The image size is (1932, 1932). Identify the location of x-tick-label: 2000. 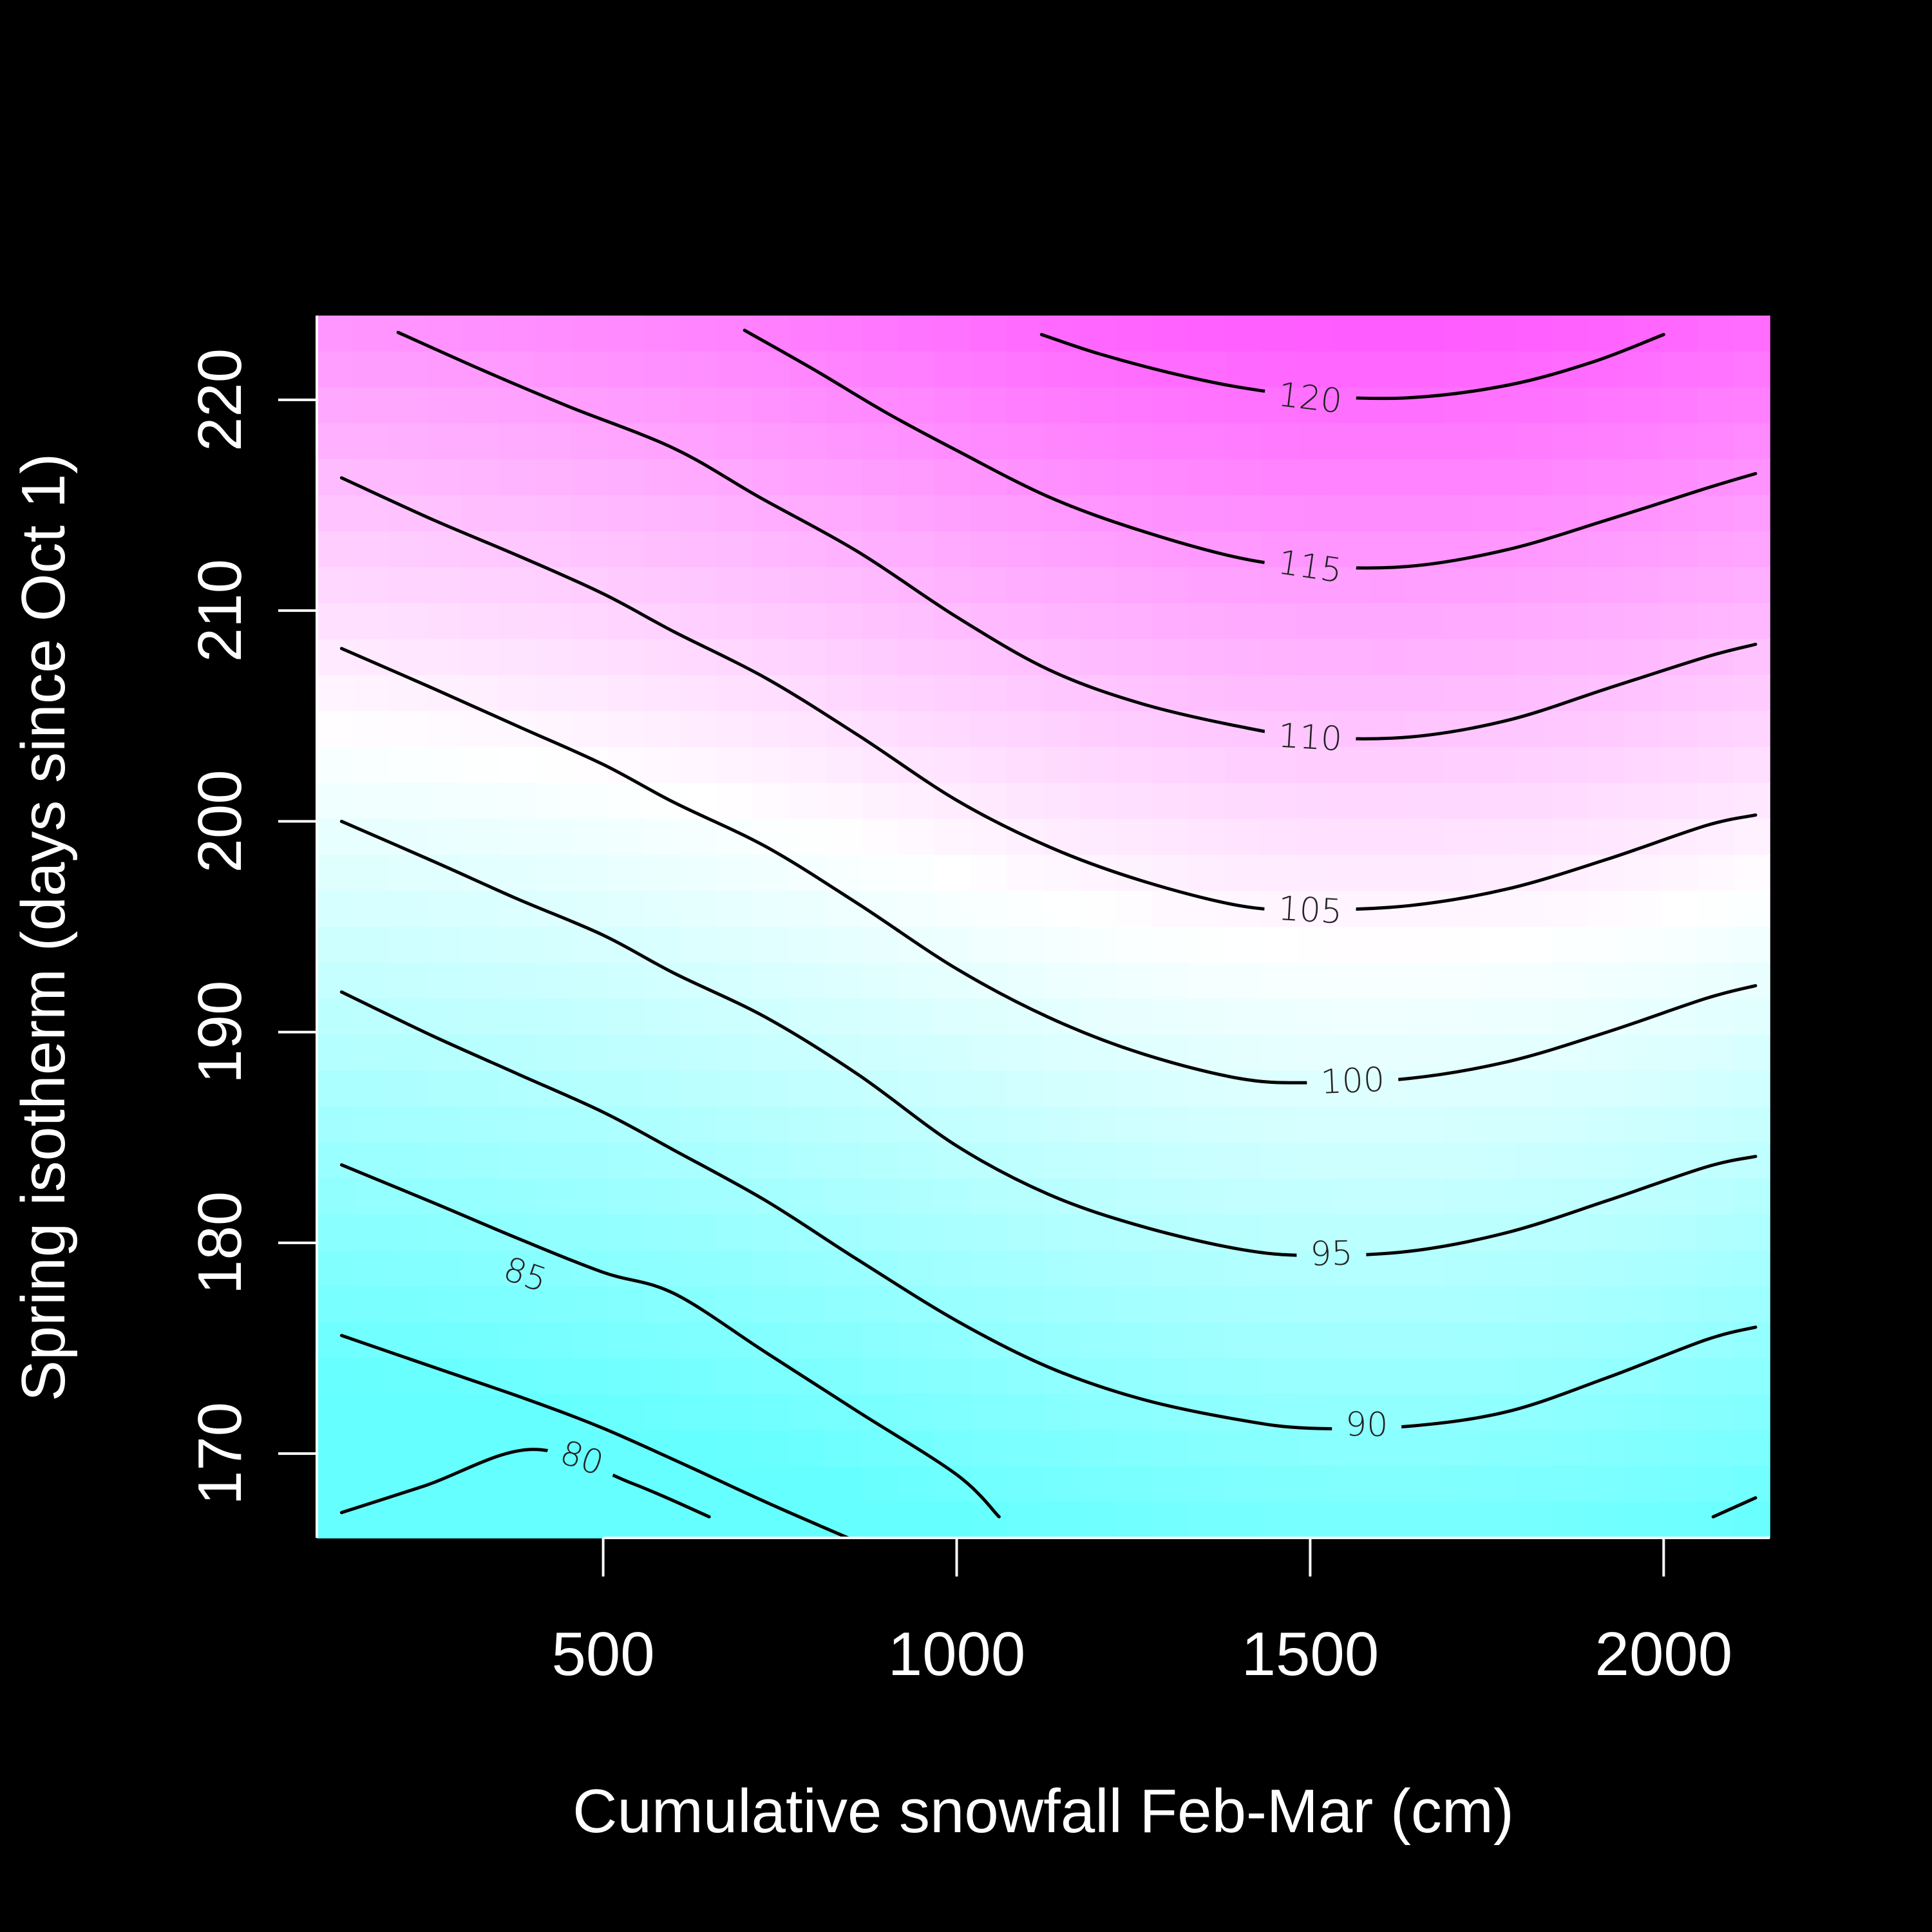
(1664, 1655).